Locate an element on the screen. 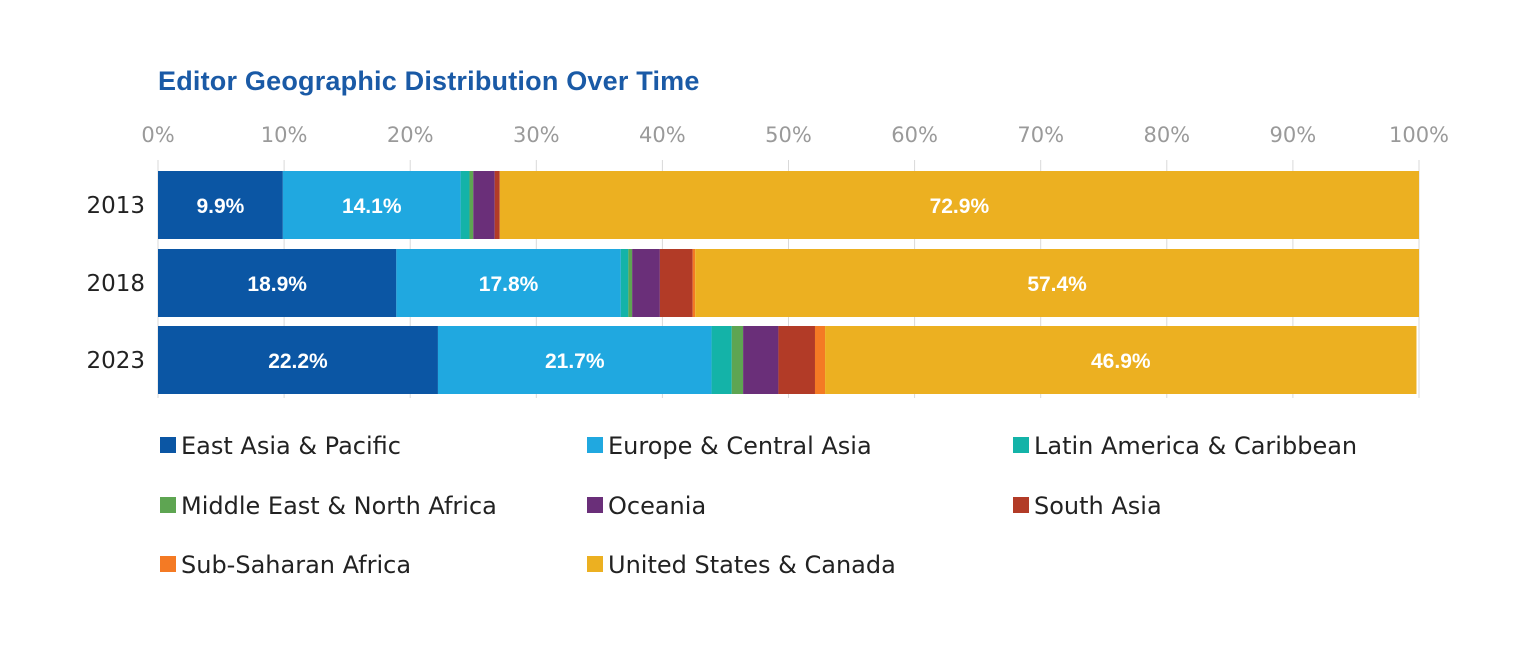 The width and height of the screenshot is (1536, 652). legend-label: Oceania is located at coordinates (657, 506).